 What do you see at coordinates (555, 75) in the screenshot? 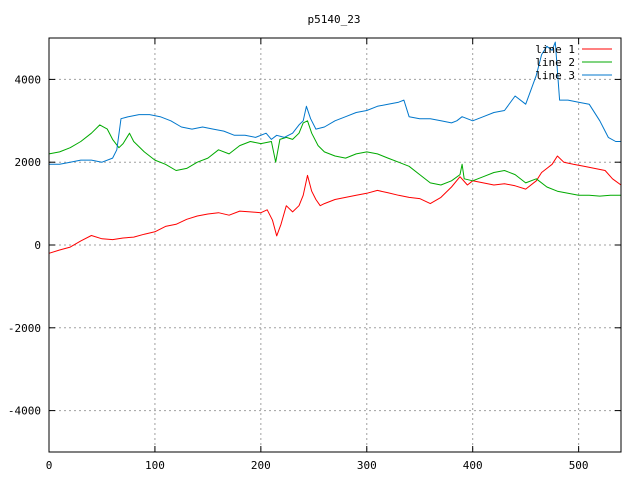
I see `legend-label-3: line 3` at bounding box center [555, 75].